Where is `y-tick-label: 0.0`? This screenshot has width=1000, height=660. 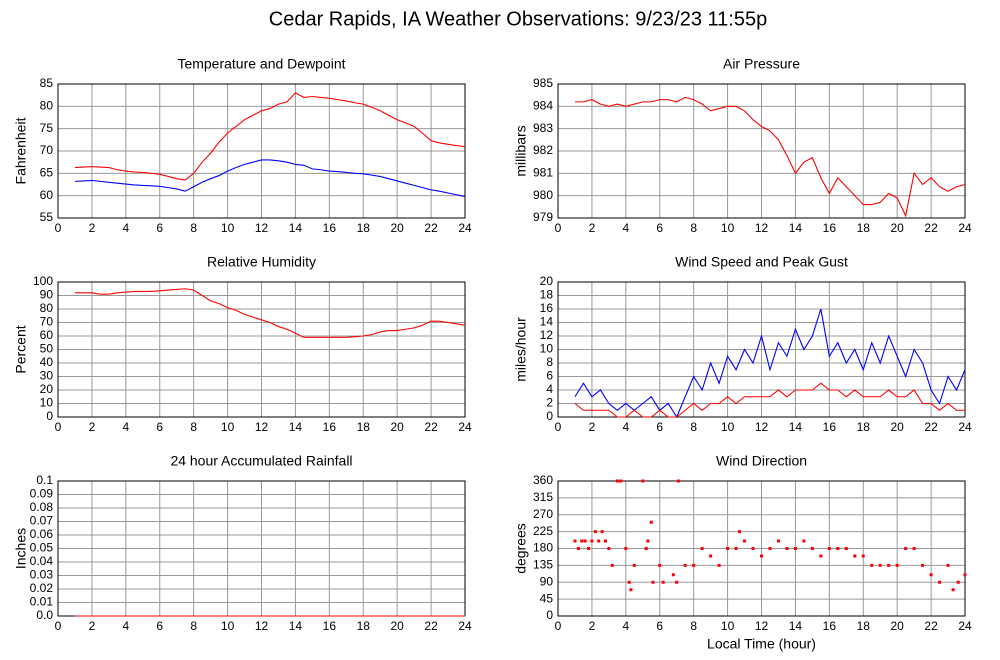
y-tick-label: 0.0 is located at coordinates (44, 615).